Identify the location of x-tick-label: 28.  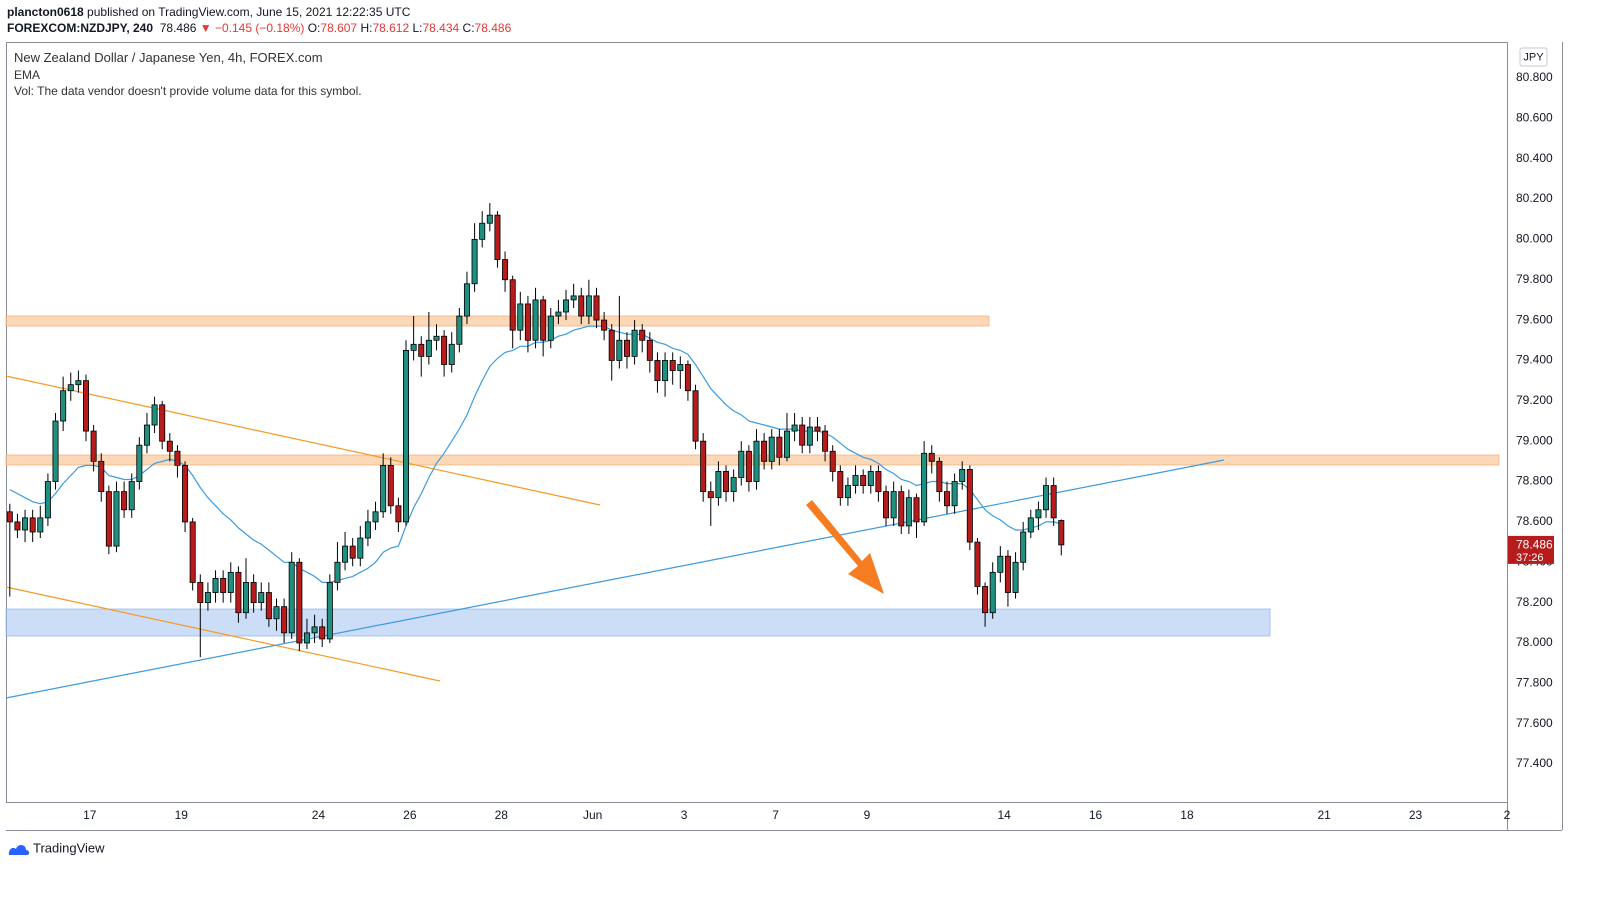
(502, 815).